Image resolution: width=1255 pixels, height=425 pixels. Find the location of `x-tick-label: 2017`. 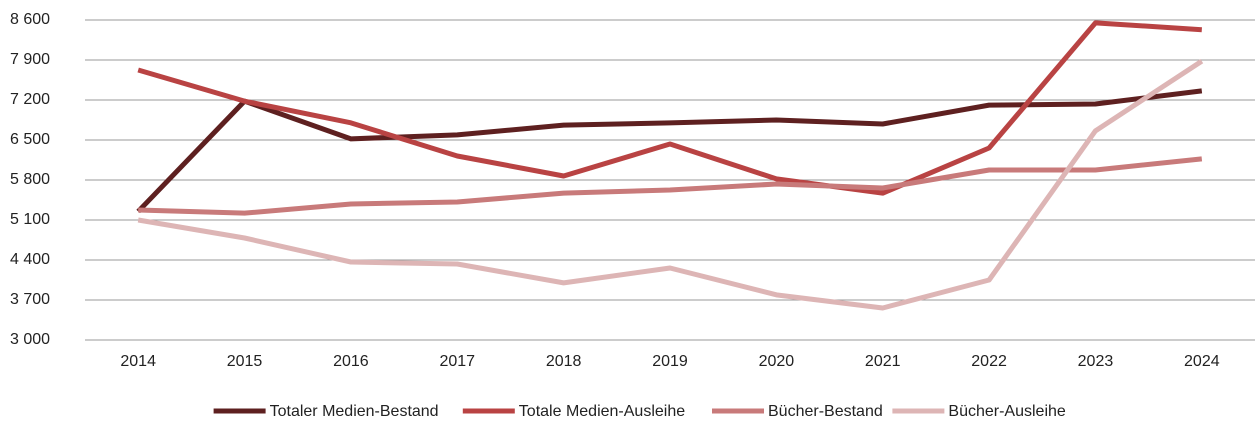

x-tick-label: 2017 is located at coordinates (457, 361).